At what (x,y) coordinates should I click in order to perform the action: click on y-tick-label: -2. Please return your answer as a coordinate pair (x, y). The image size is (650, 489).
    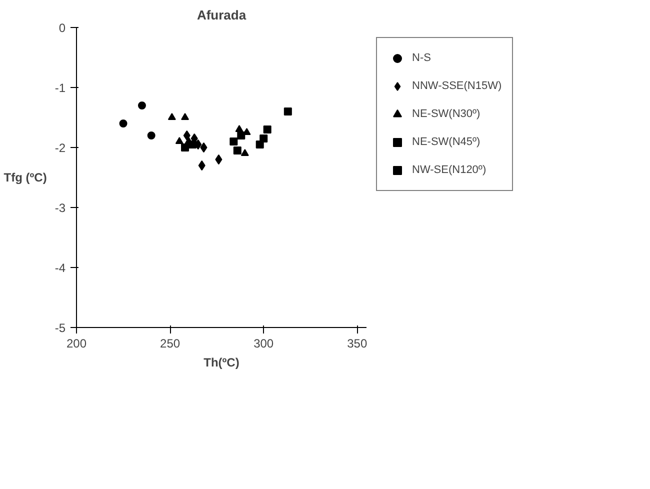
    Looking at the image, I should click on (60, 148).